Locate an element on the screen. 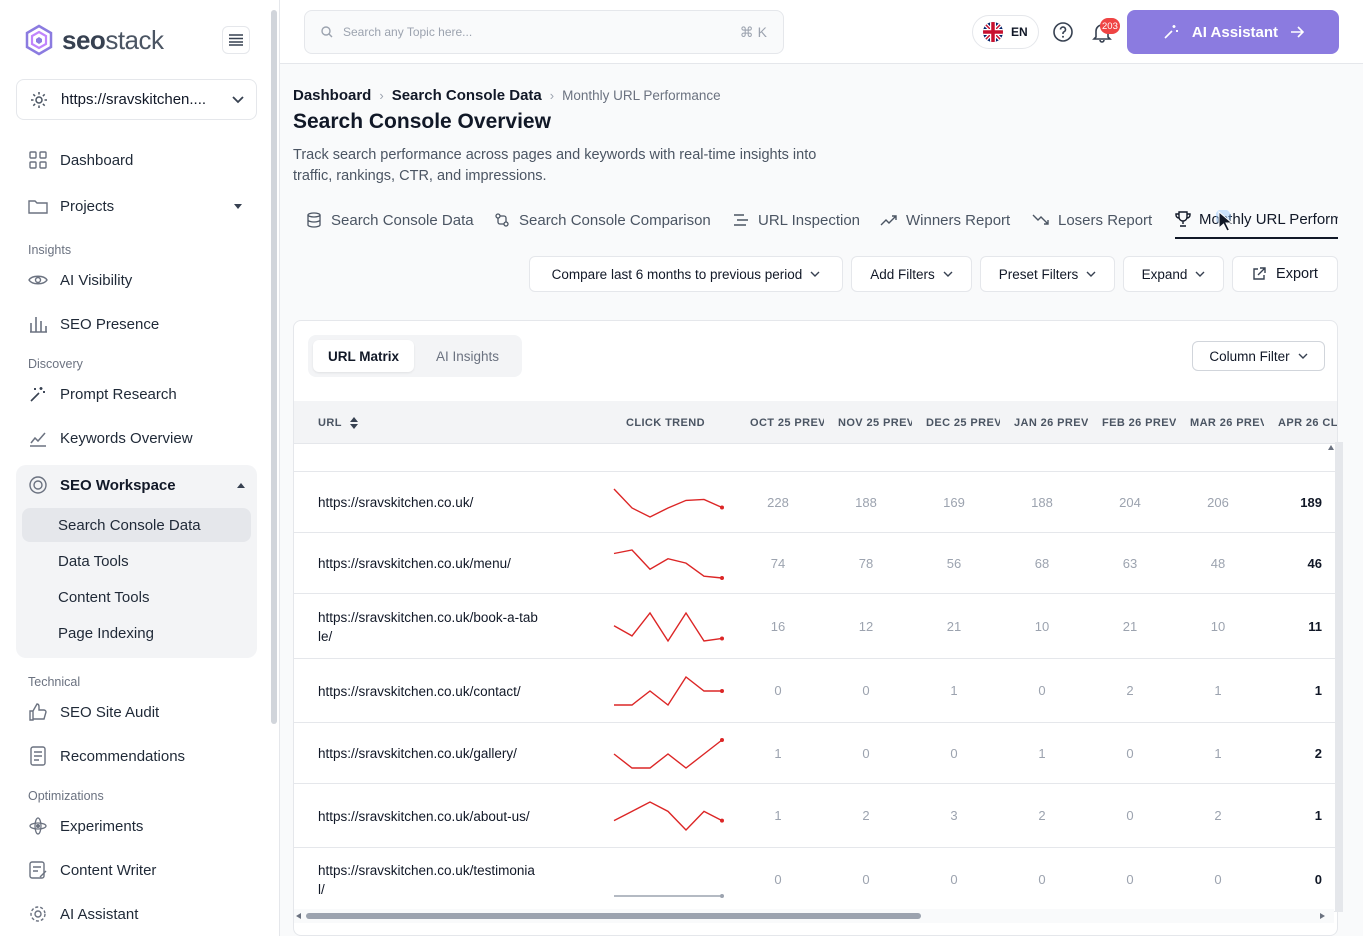 This screenshot has width=1363, height=936. column-header-oct: OCT 25 PREV is located at coordinates (787, 422).